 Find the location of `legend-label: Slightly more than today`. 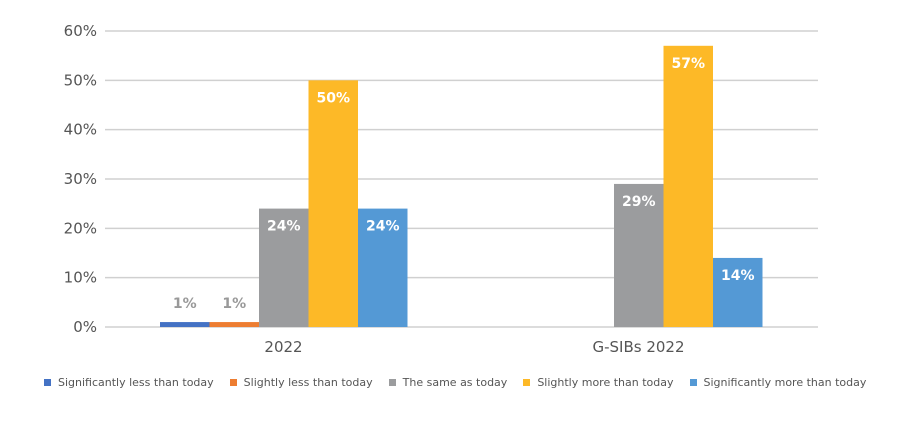

legend-label: Slightly more than today is located at coordinates (605, 382).